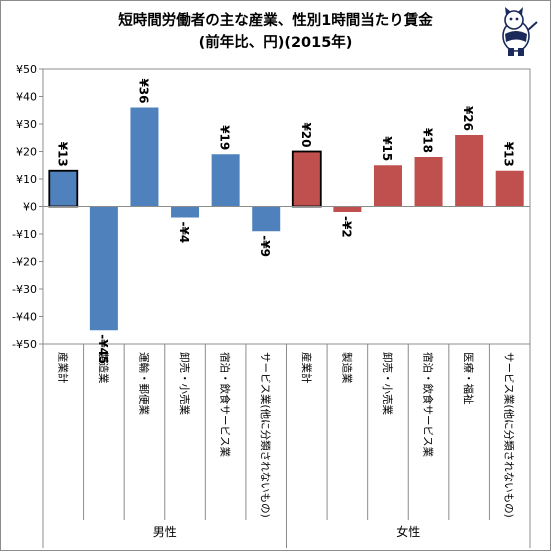 Image resolution: width=551 pixels, height=551 pixels. Describe the element at coordinates (265, 246) in the screenshot. I see `data-label: -¥9` at that location.